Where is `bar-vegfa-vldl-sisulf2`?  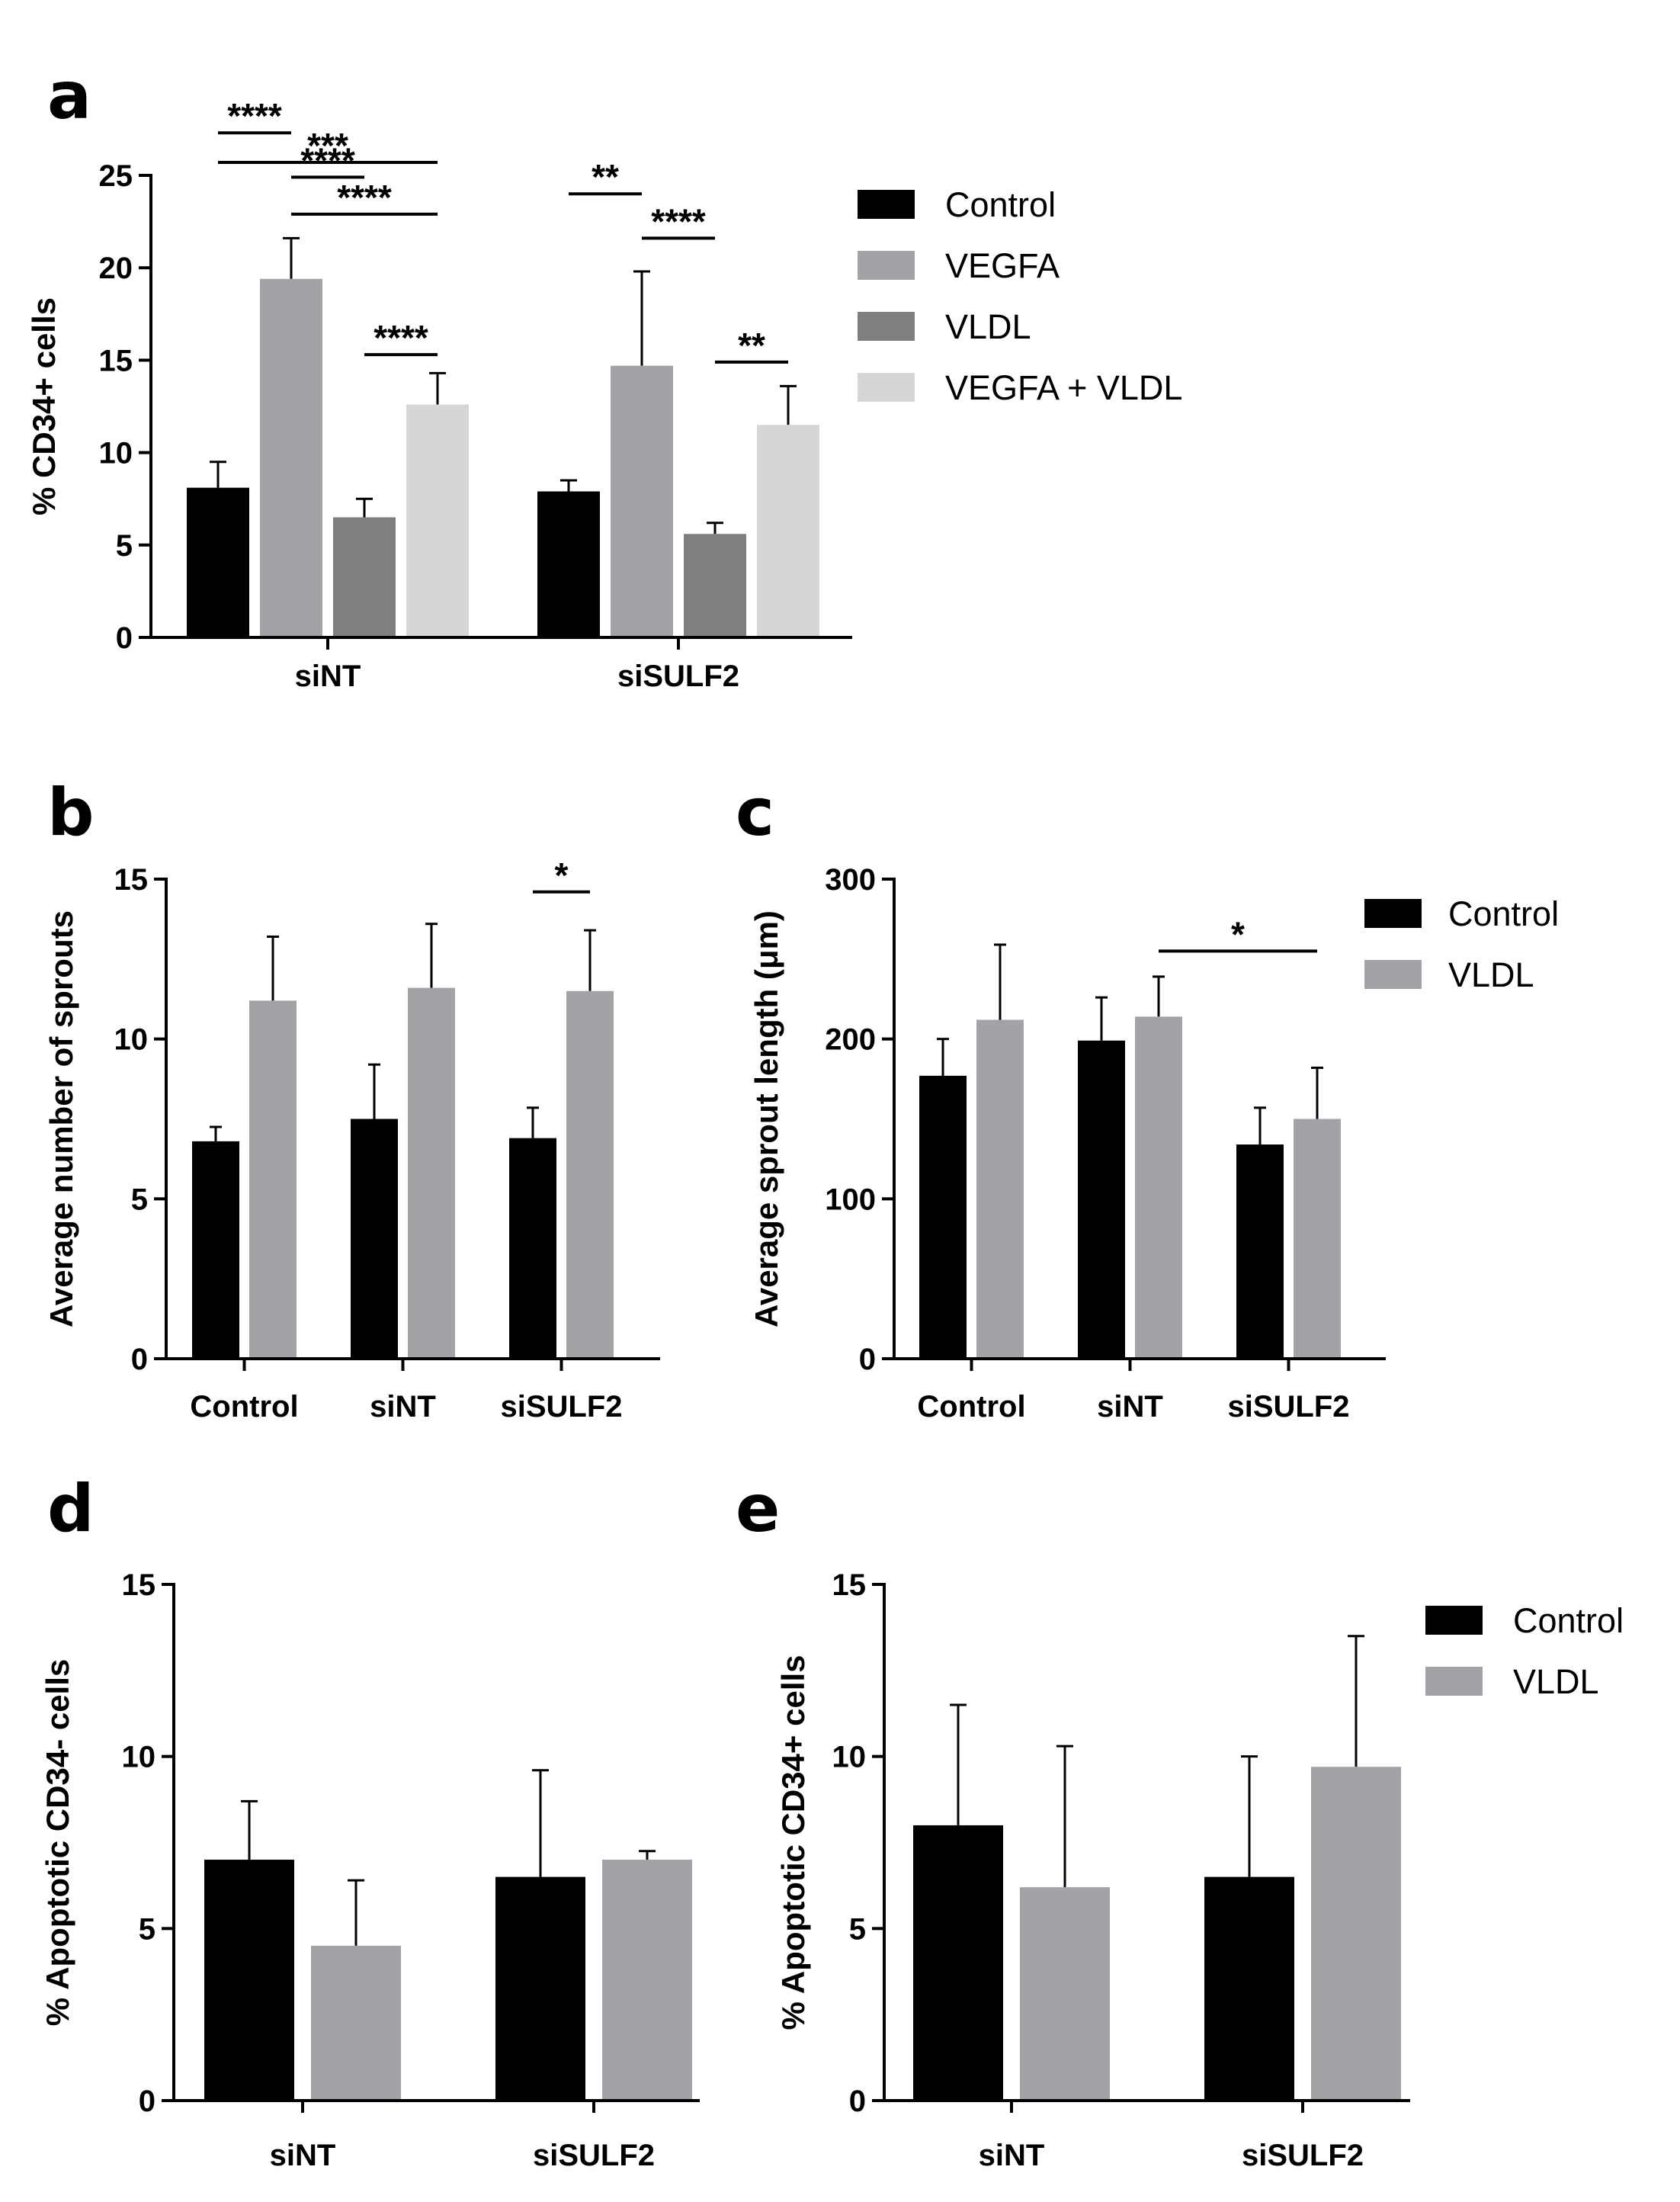
bar-vegfa-vldl-sisulf2 is located at coordinates (788, 531).